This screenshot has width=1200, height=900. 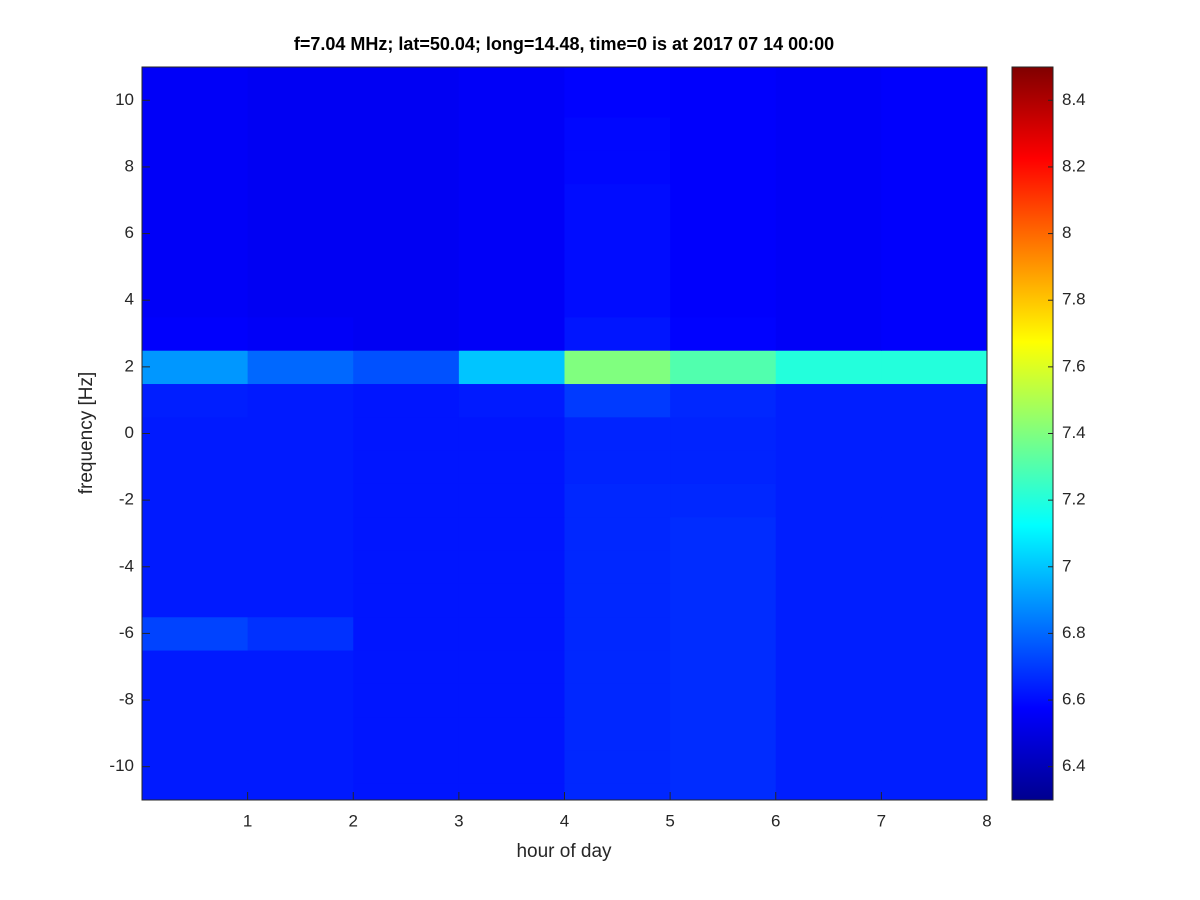 I want to click on y-tick-label: 10, so click(x=124, y=99).